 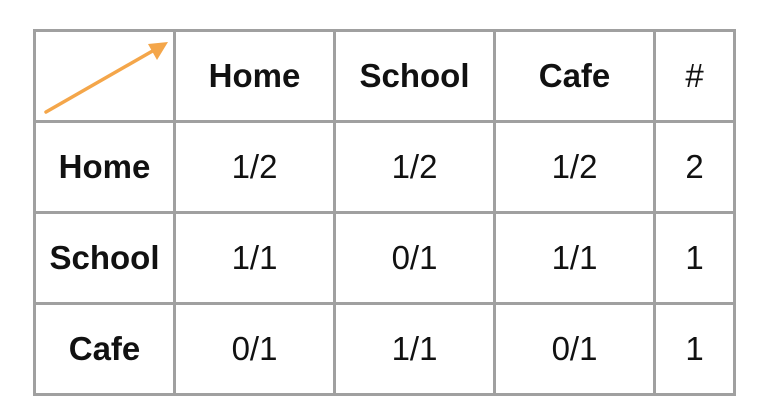 I want to click on arrow-up-right-icon, so click(x=106, y=78).